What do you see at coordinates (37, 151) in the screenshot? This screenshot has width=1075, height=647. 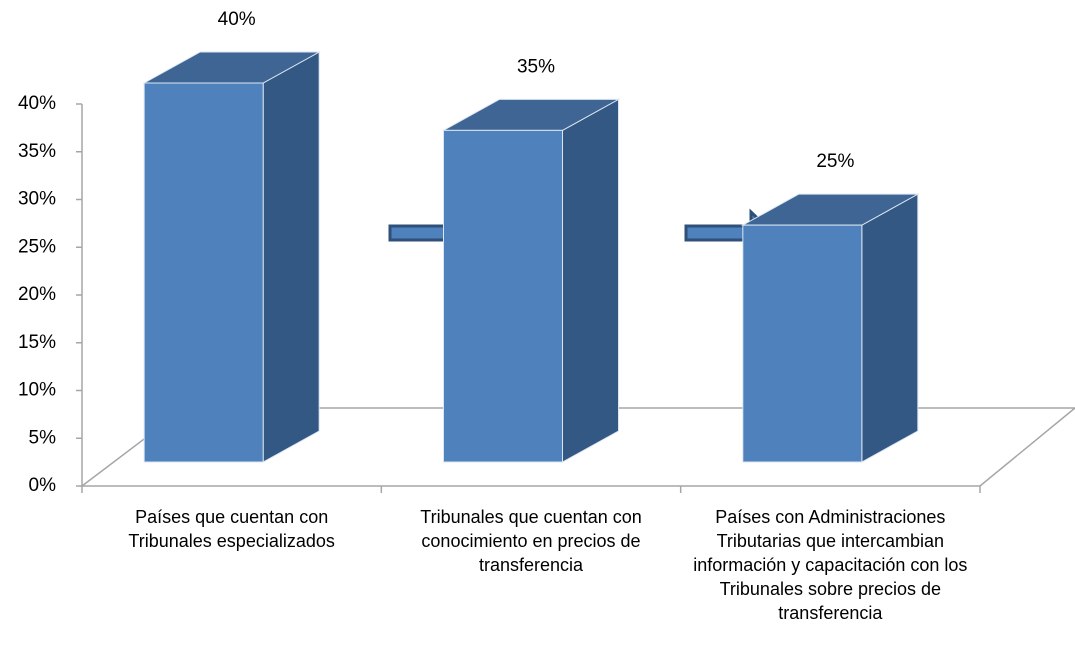 I see `y-tick-label: 35%` at bounding box center [37, 151].